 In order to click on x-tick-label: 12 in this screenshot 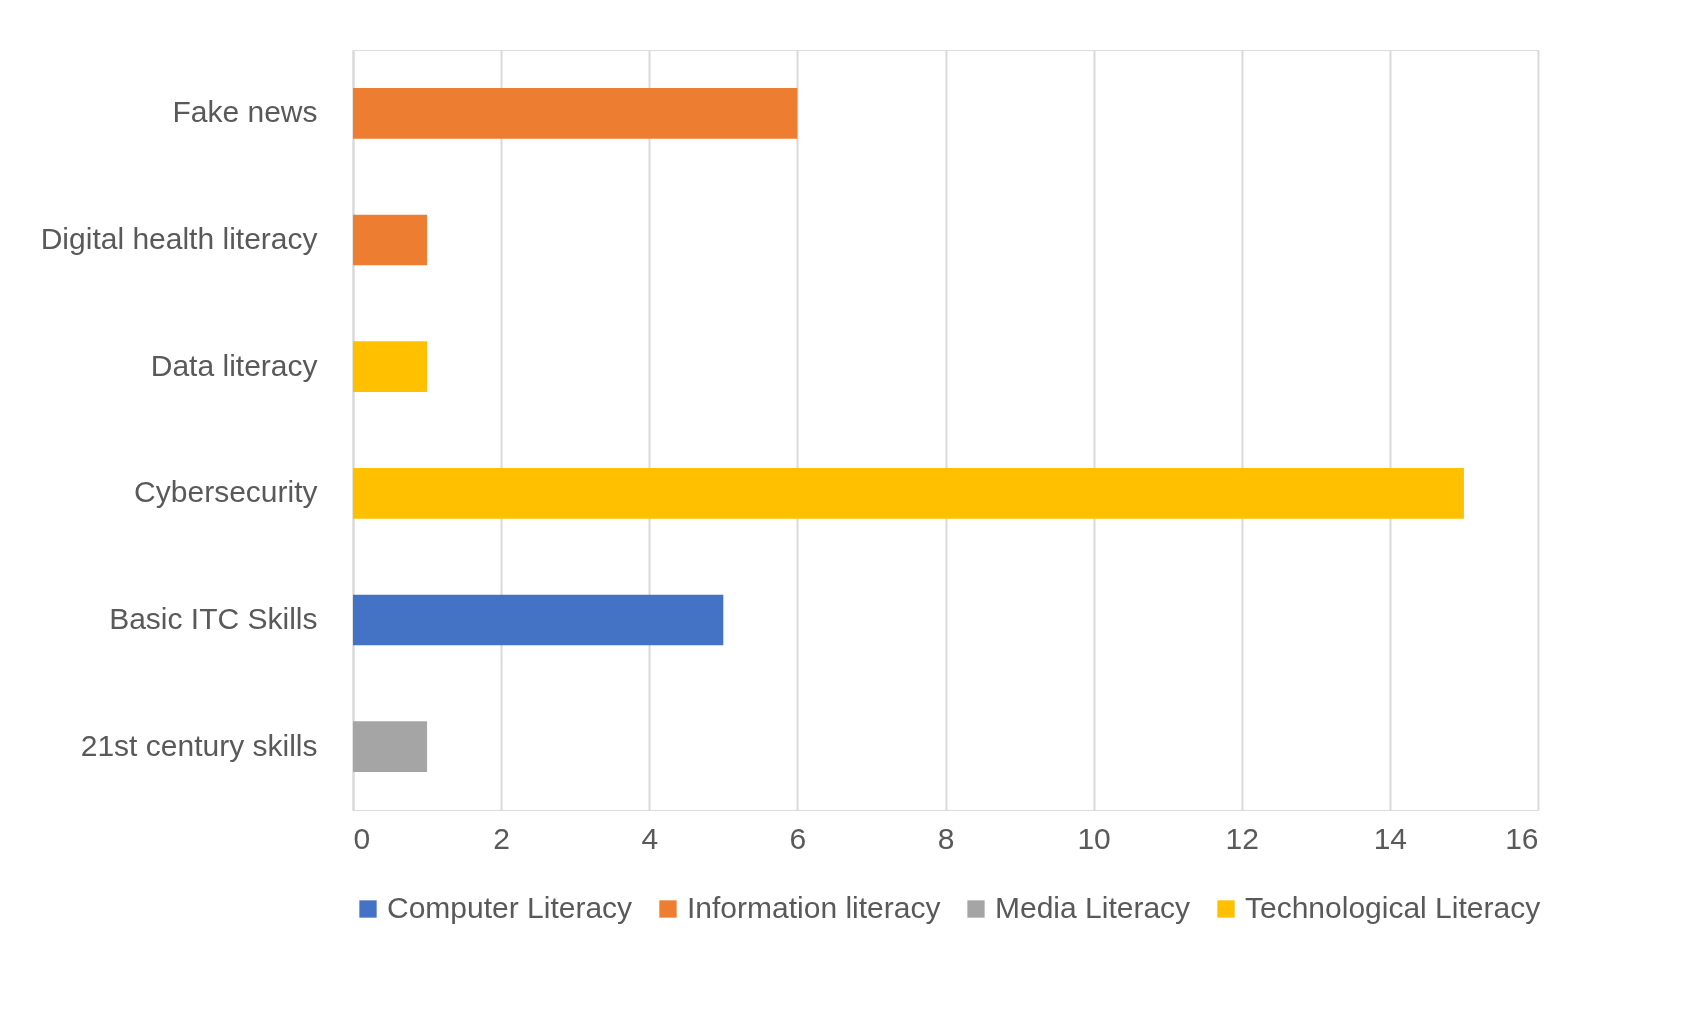, I will do `click(1242, 838)`.